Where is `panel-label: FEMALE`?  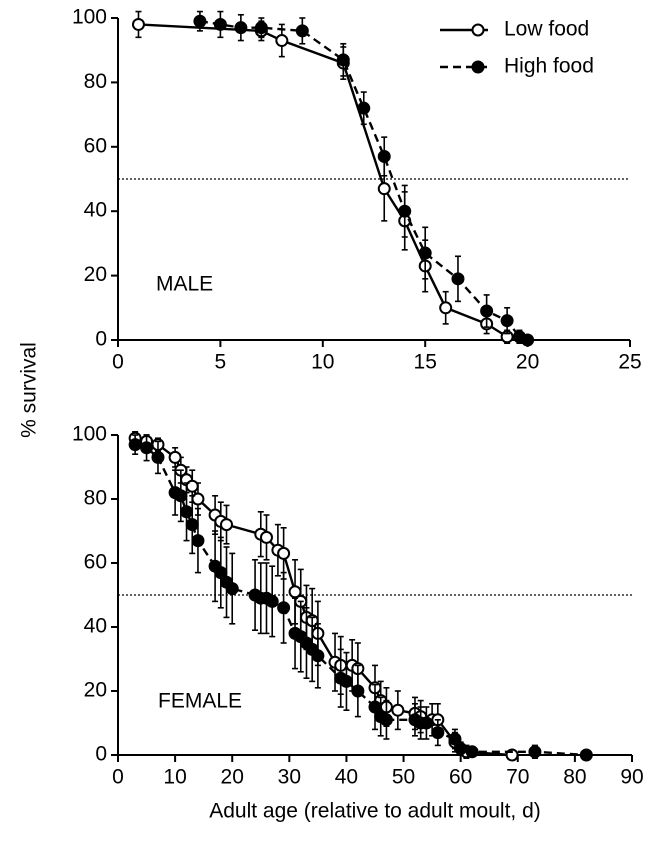 panel-label: FEMALE is located at coordinates (200, 701).